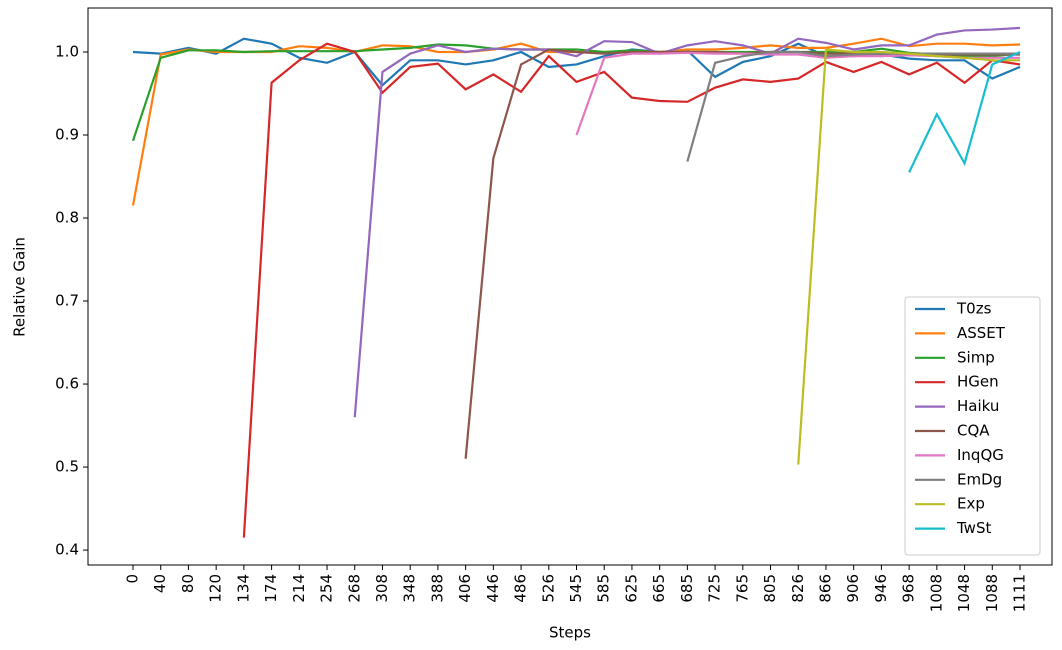 This screenshot has width=1062, height=650. What do you see at coordinates (909, 588) in the screenshot?
I see `x-tick-label: 968` at bounding box center [909, 588].